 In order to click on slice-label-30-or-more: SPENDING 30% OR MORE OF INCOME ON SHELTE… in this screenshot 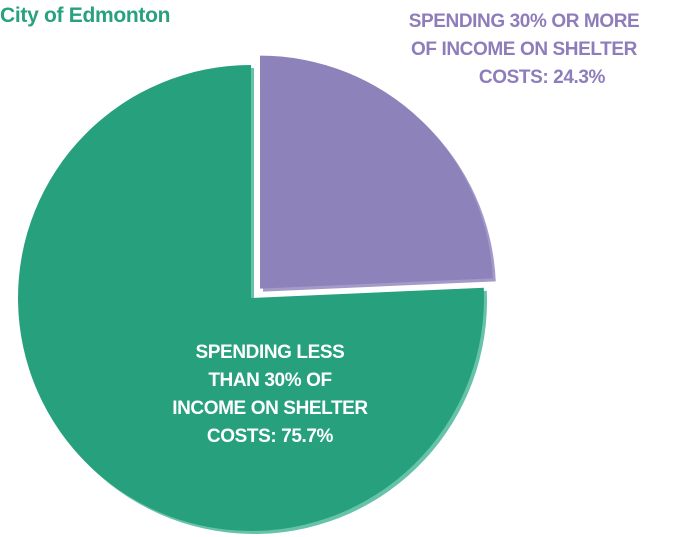, I will do `click(524, 50)`.